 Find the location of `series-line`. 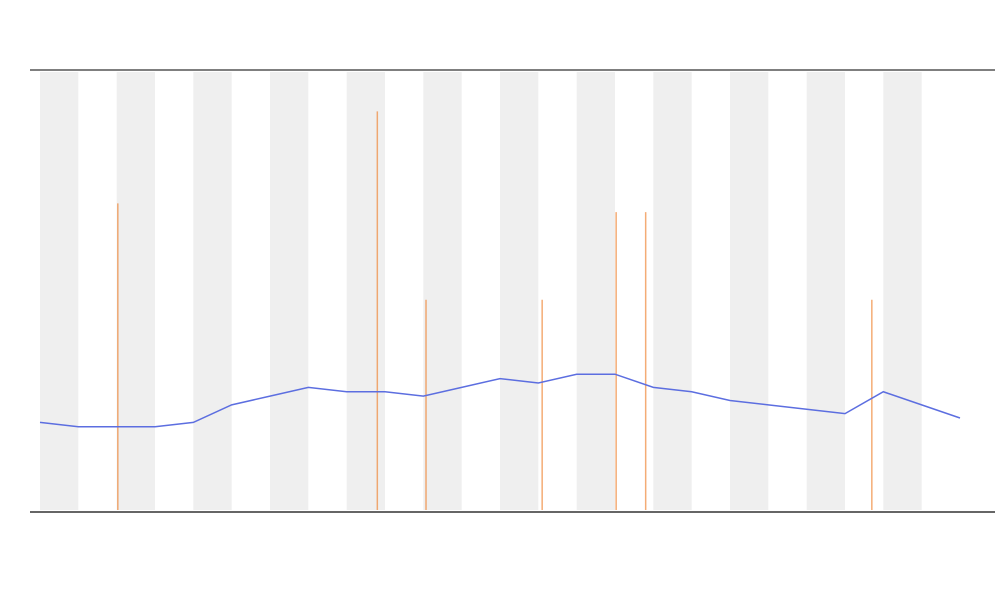

series-line is located at coordinates (500, 400).